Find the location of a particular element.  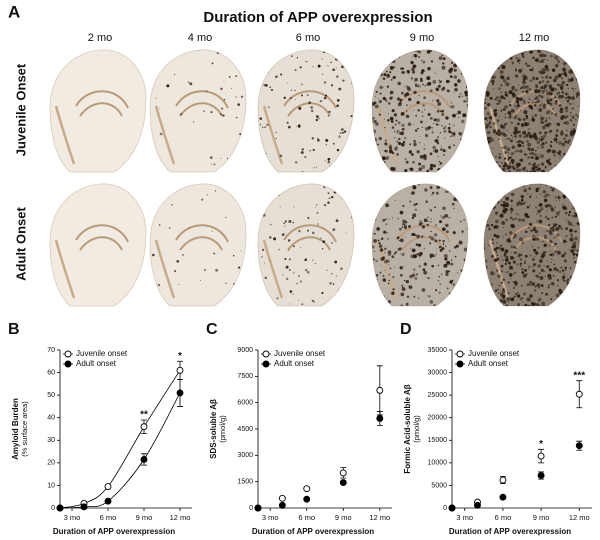

y-tick-label: 25000 is located at coordinates (438, 395).